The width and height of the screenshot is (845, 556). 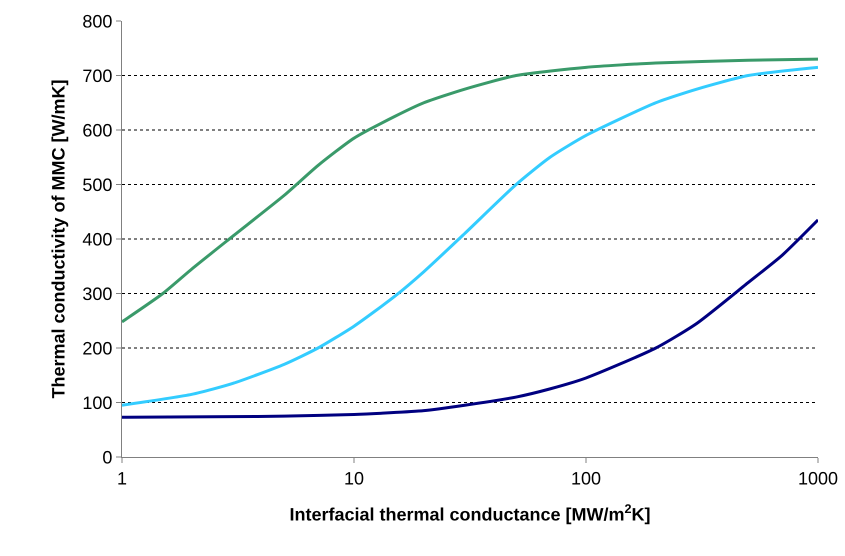 What do you see at coordinates (97, 76) in the screenshot?
I see `y-tick-label: 700` at bounding box center [97, 76].